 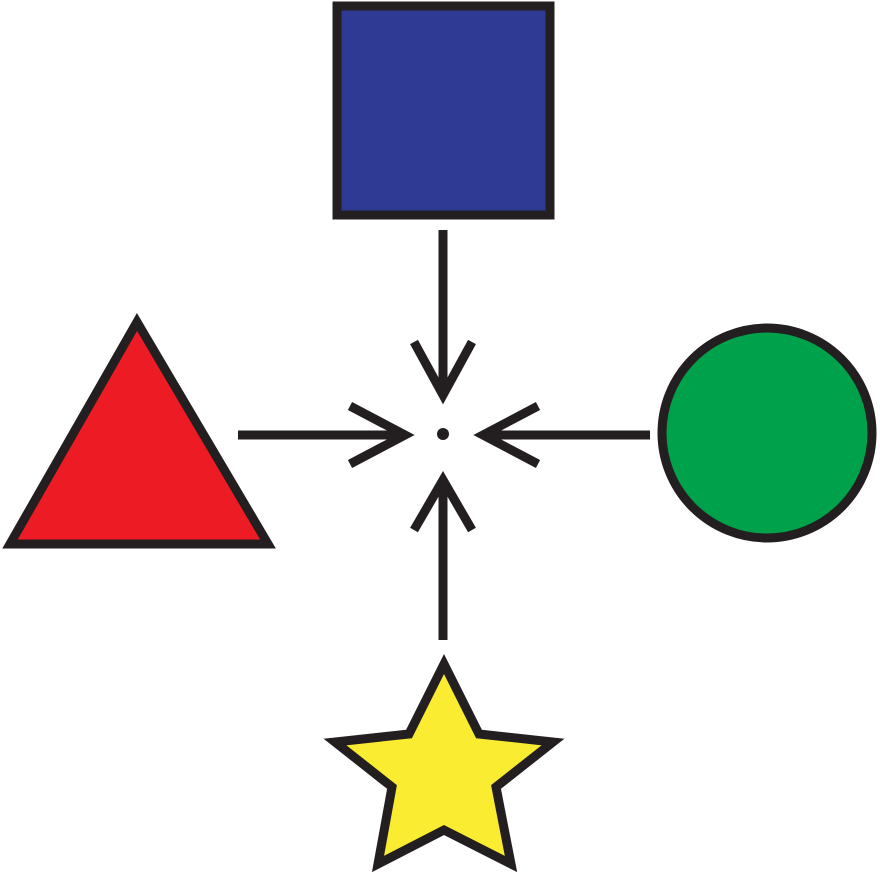 I want to click on square-icon, so click(x=443, y=110).